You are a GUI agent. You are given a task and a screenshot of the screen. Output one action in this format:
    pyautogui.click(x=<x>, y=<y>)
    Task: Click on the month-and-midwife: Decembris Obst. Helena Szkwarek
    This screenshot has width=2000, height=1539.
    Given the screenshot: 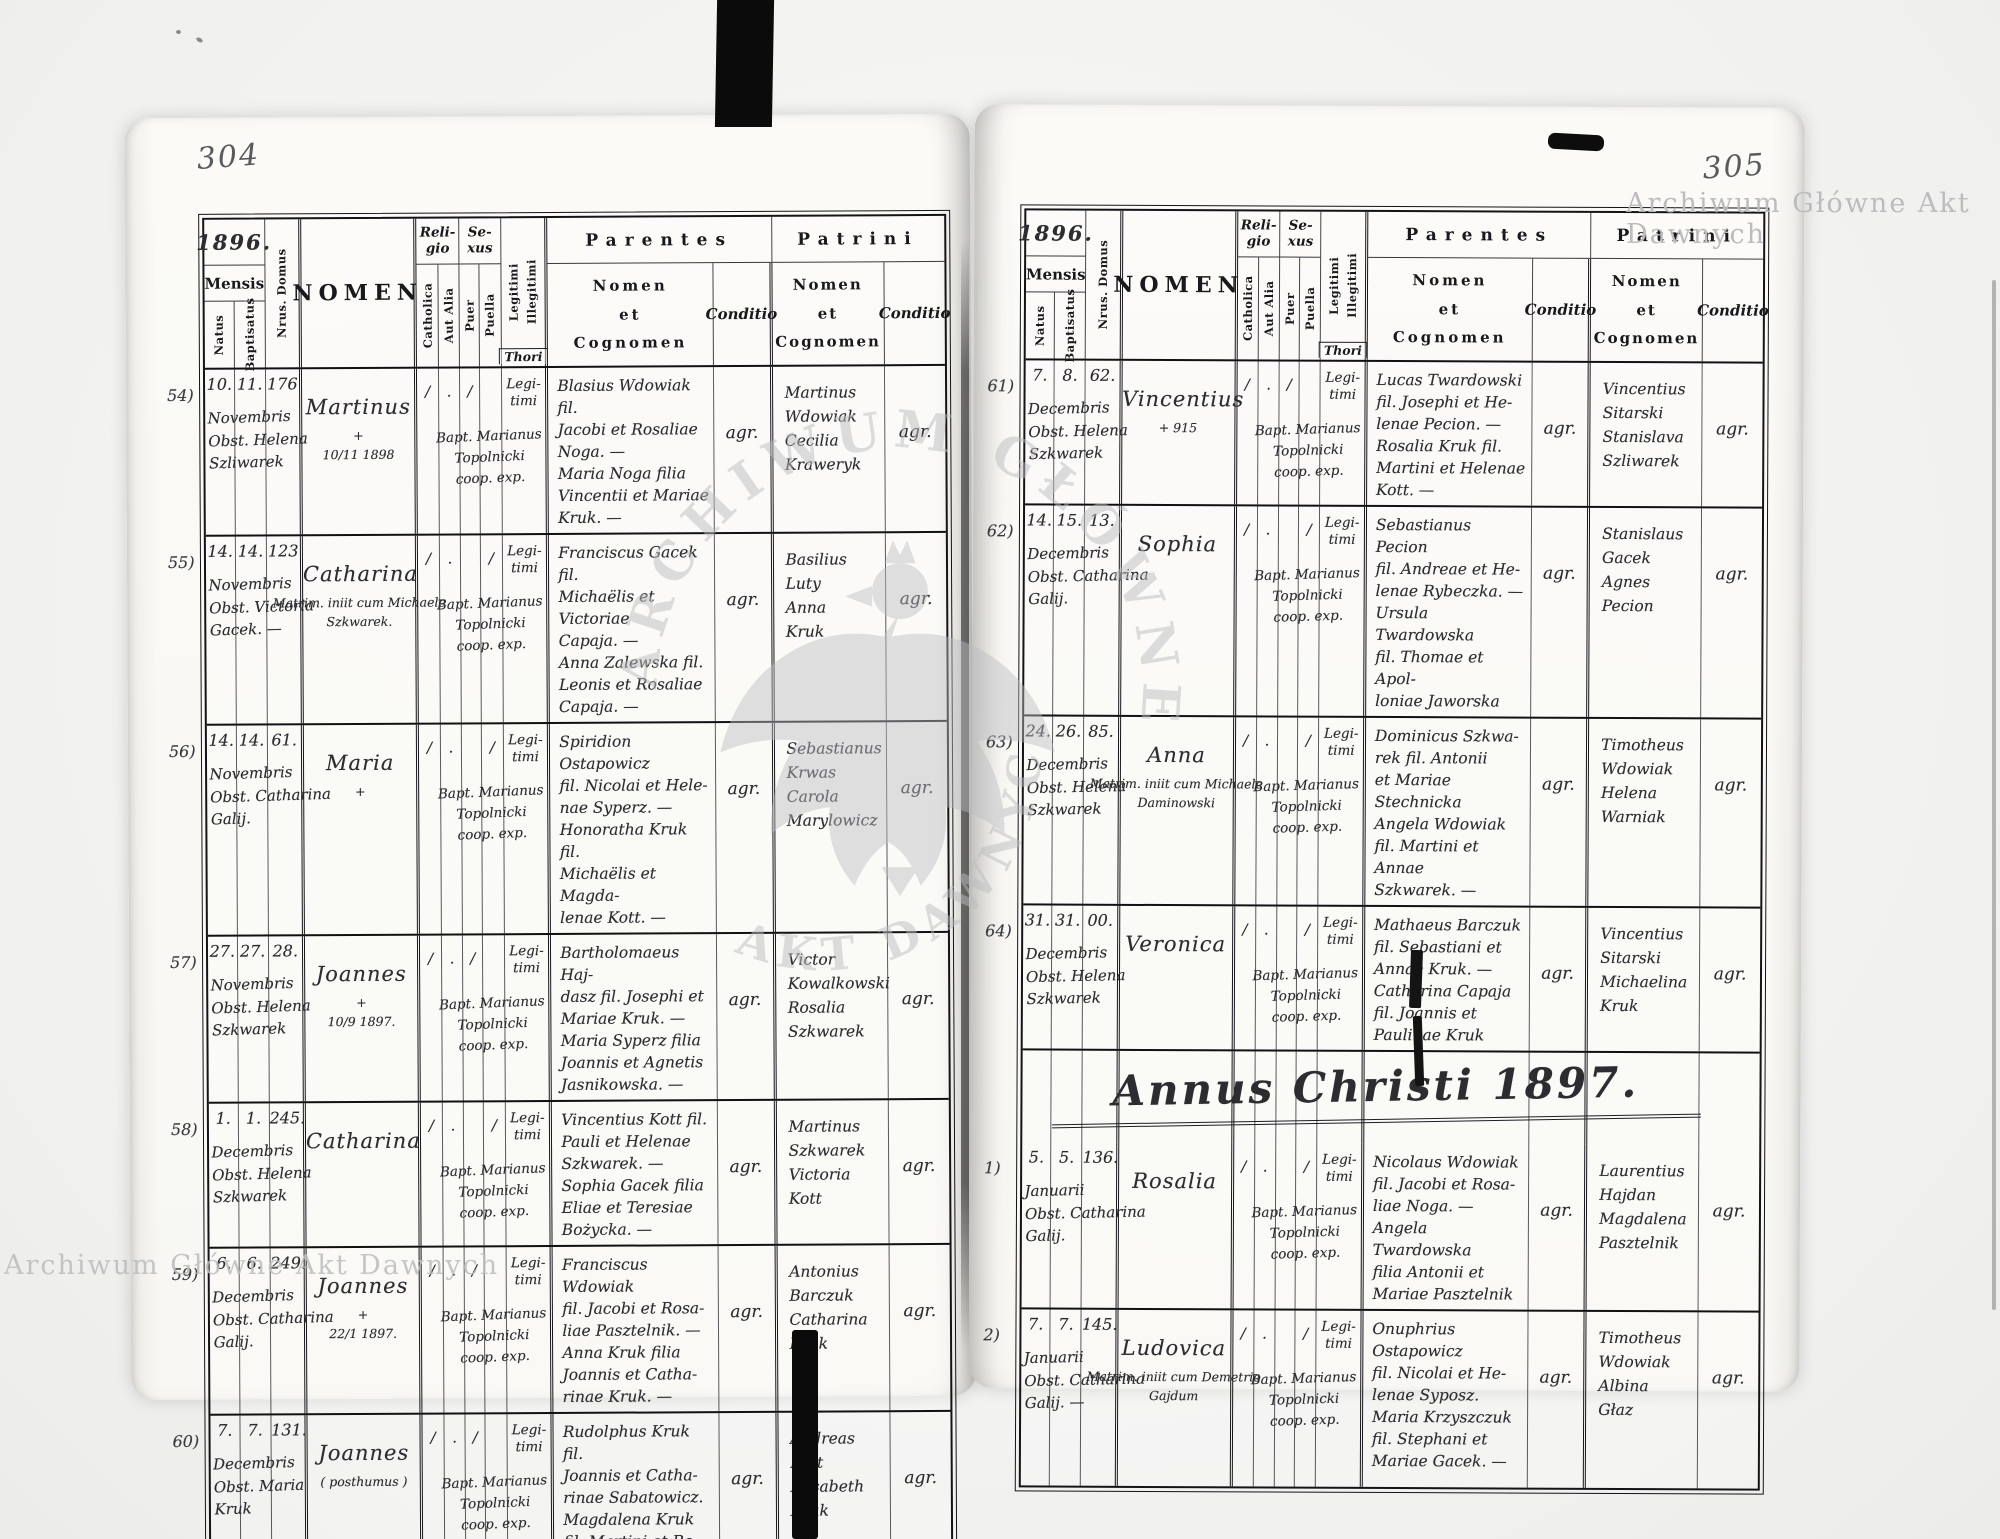 What is the action you would take?
    pyautogui.click(x=261, y=1173)
    